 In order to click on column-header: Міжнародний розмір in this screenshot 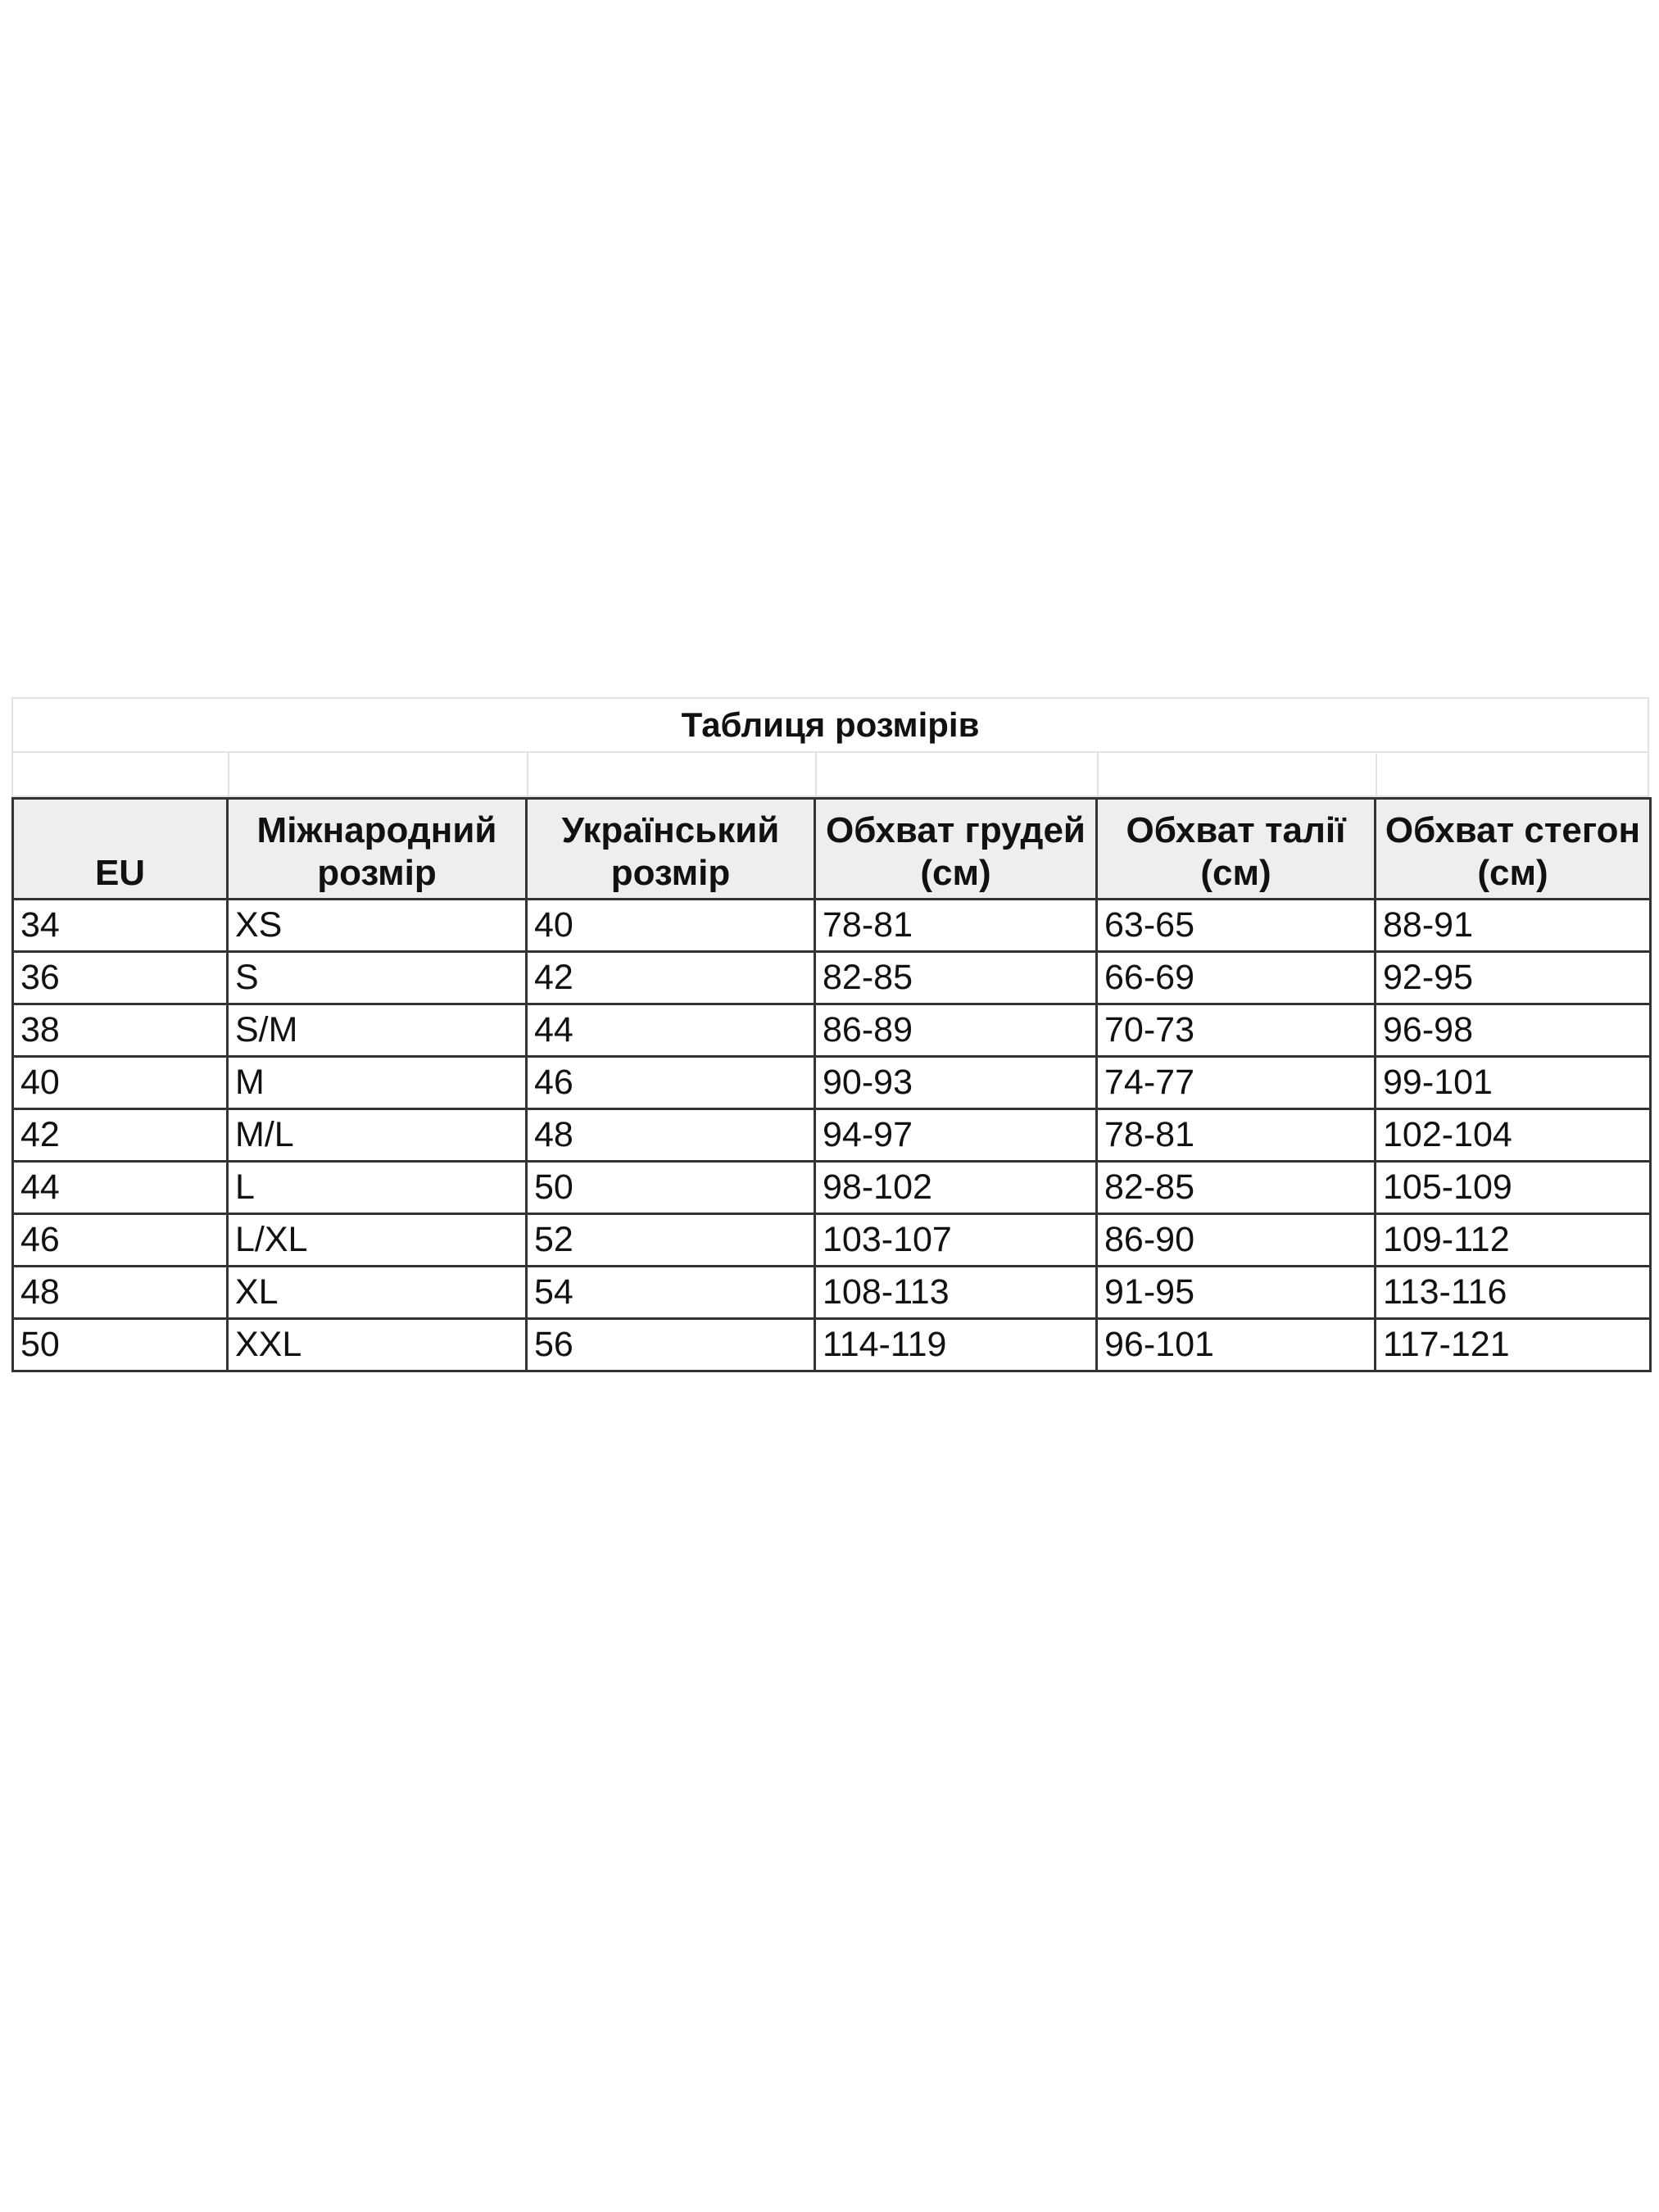, I will do `click(377, 848)`.